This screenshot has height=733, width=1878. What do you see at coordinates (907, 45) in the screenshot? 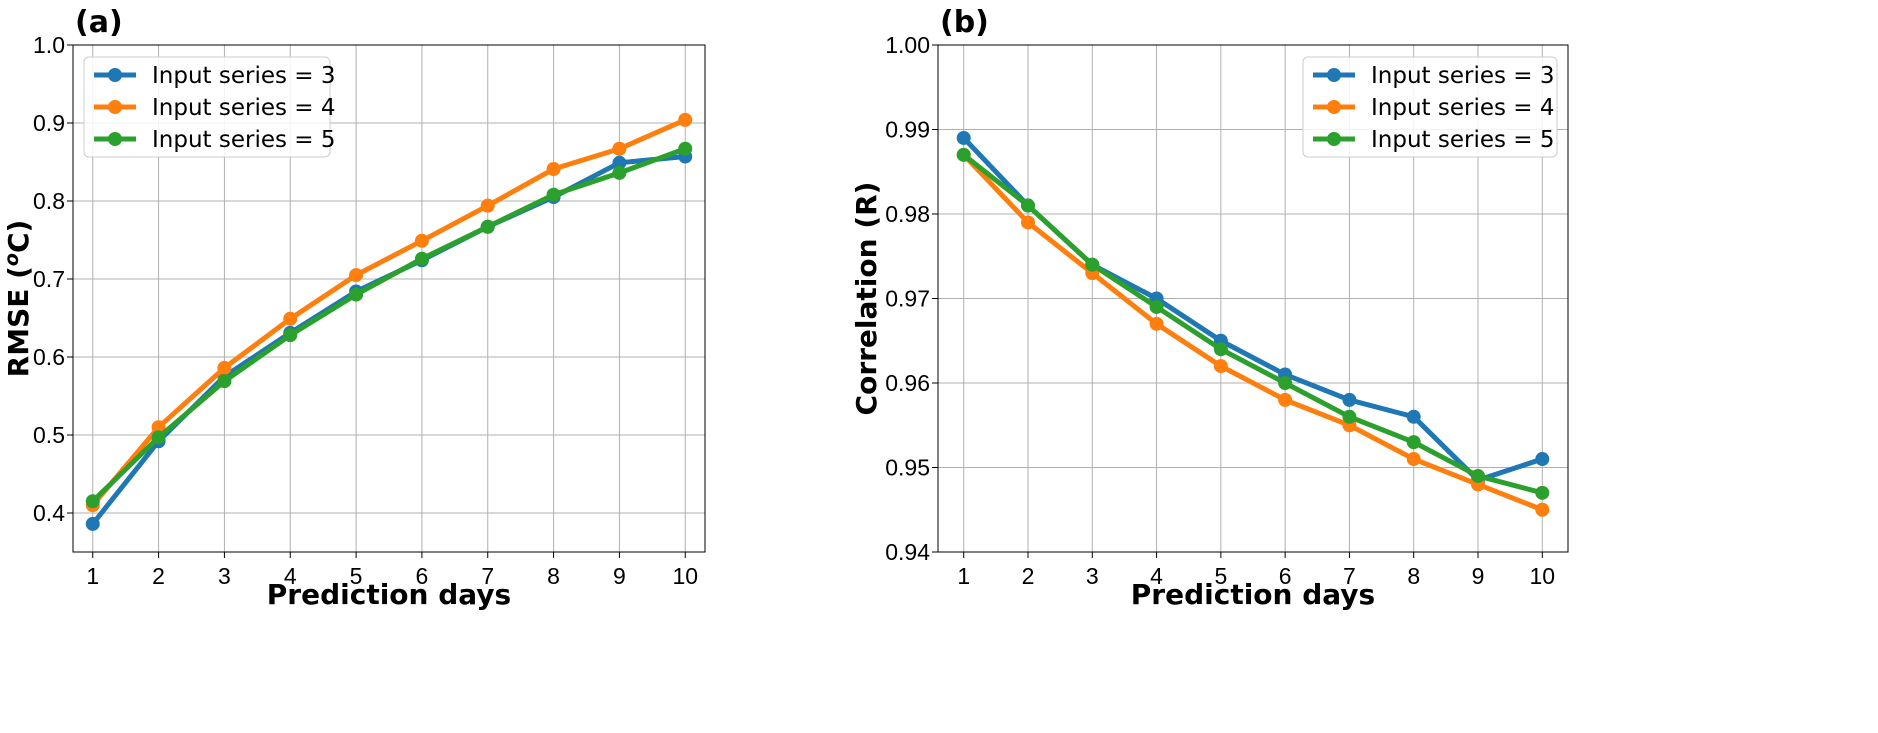
I see `y-tick-label: 1.00` at bounding box center [907, 45].